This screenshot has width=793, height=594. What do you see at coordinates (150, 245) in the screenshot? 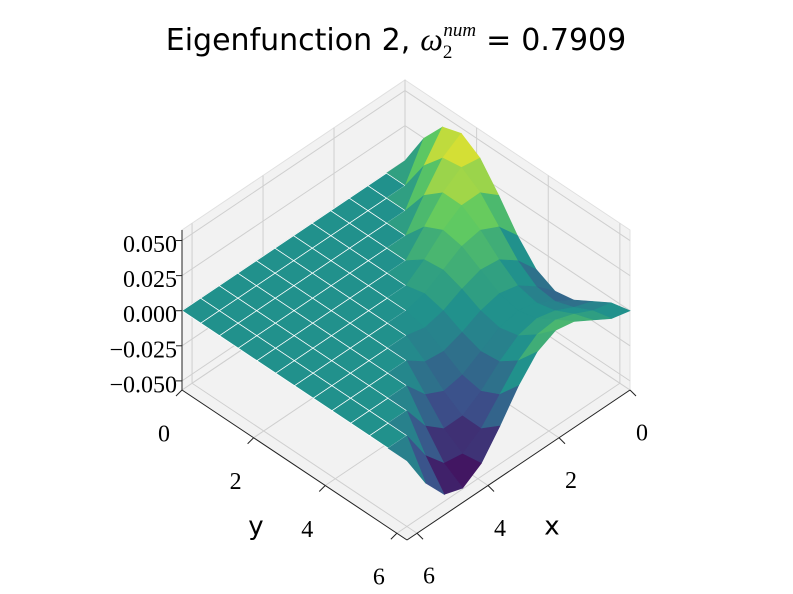
I see `z-tick-label: 0.050` at bounding box center [150, 245].